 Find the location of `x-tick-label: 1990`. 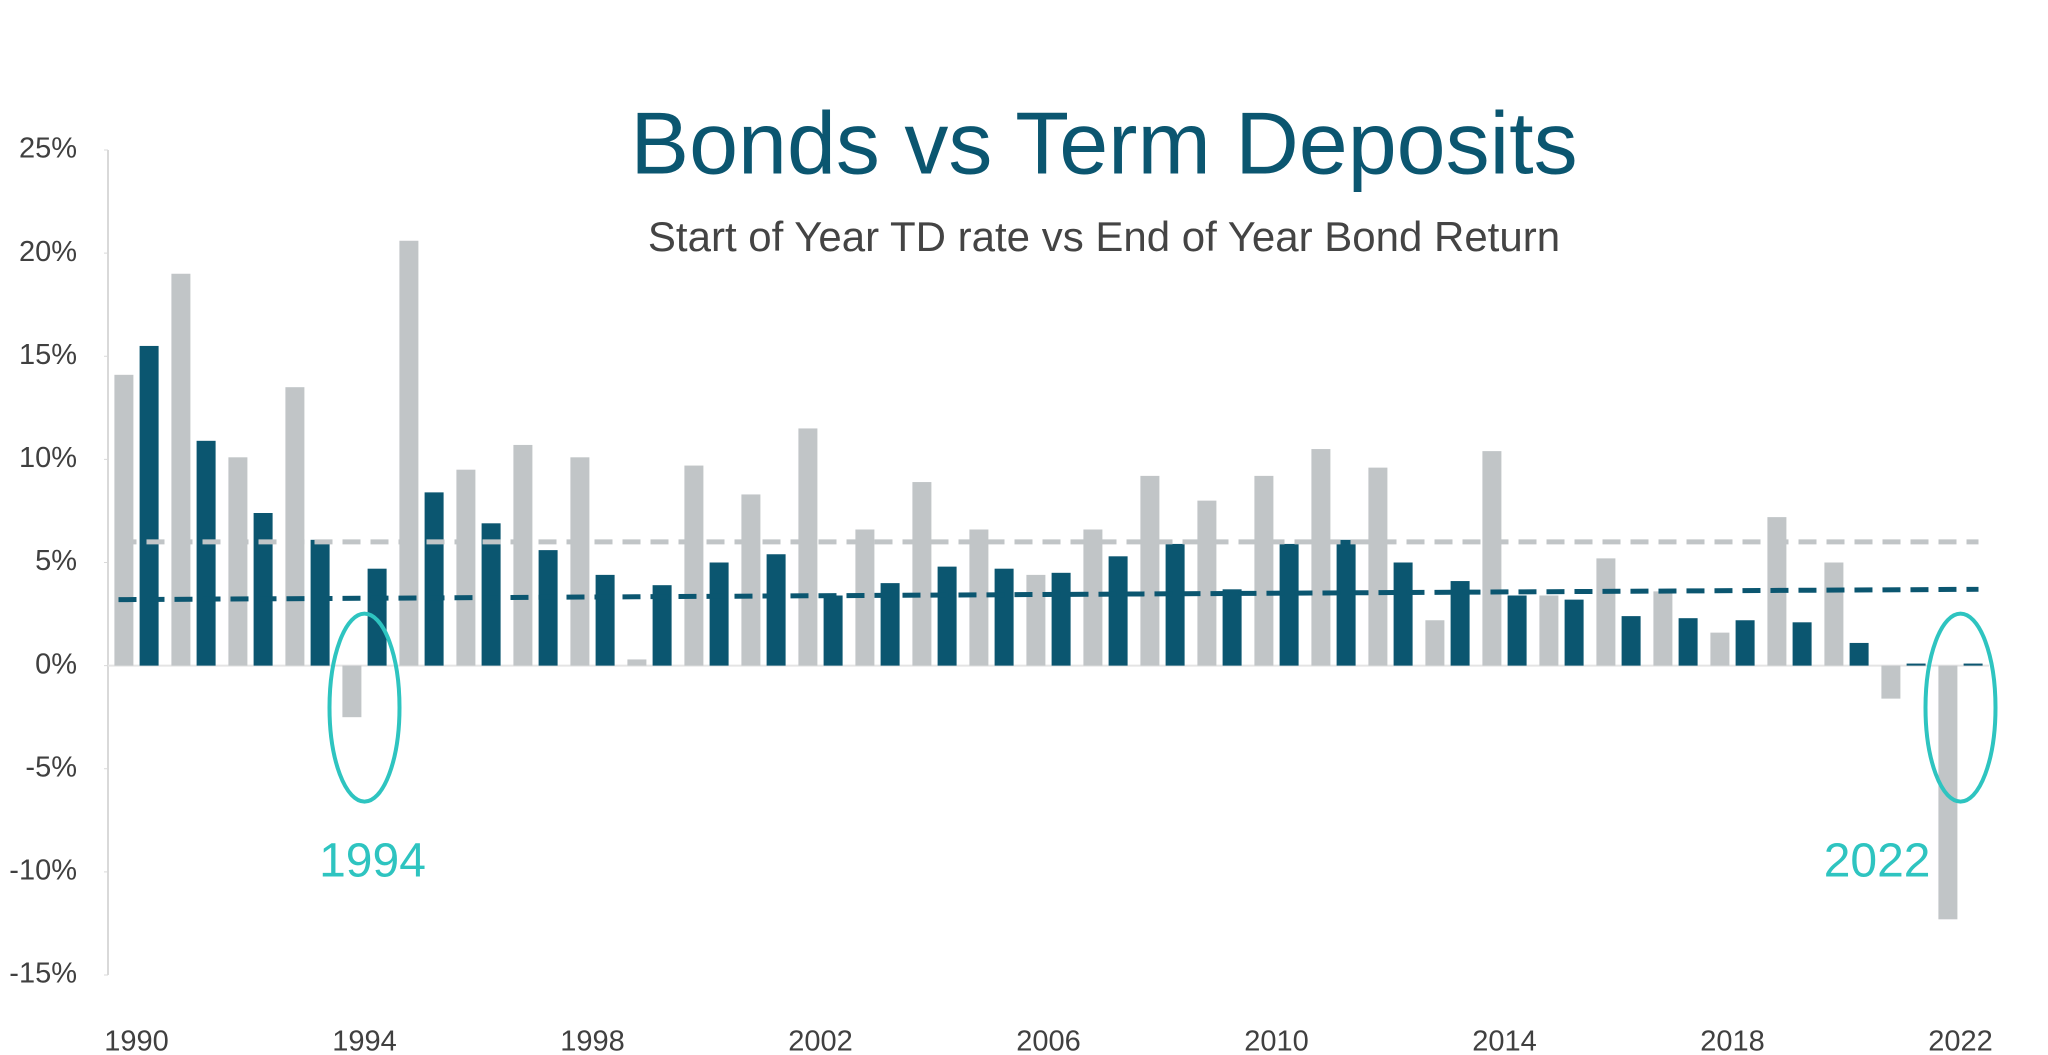

x-tick-label: 1990 is located at coordinates (136, 1040).